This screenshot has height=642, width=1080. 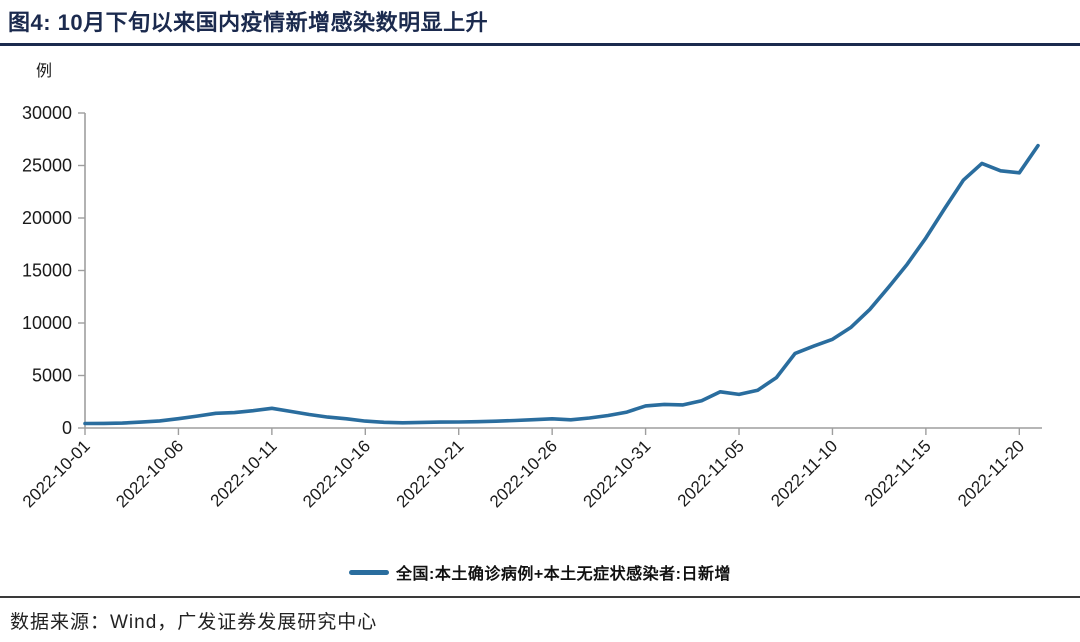 What do you see at coordinates (47, 271) in the screenshot?
I see `y-tick-label: 15000` at bounding box center [47, 271].